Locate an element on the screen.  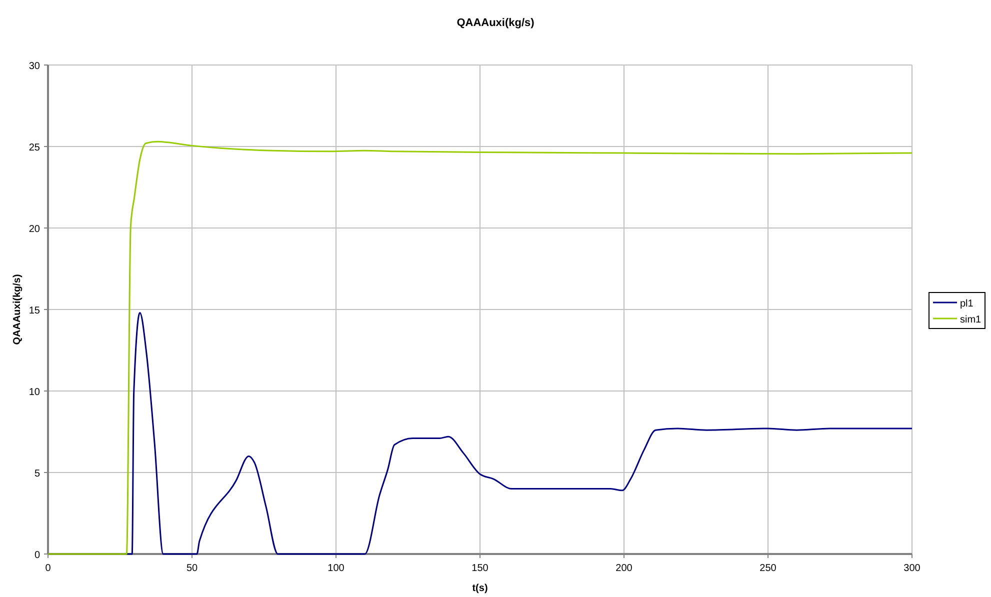
y-tick-label: 0 is located at coordinates (37, 555).